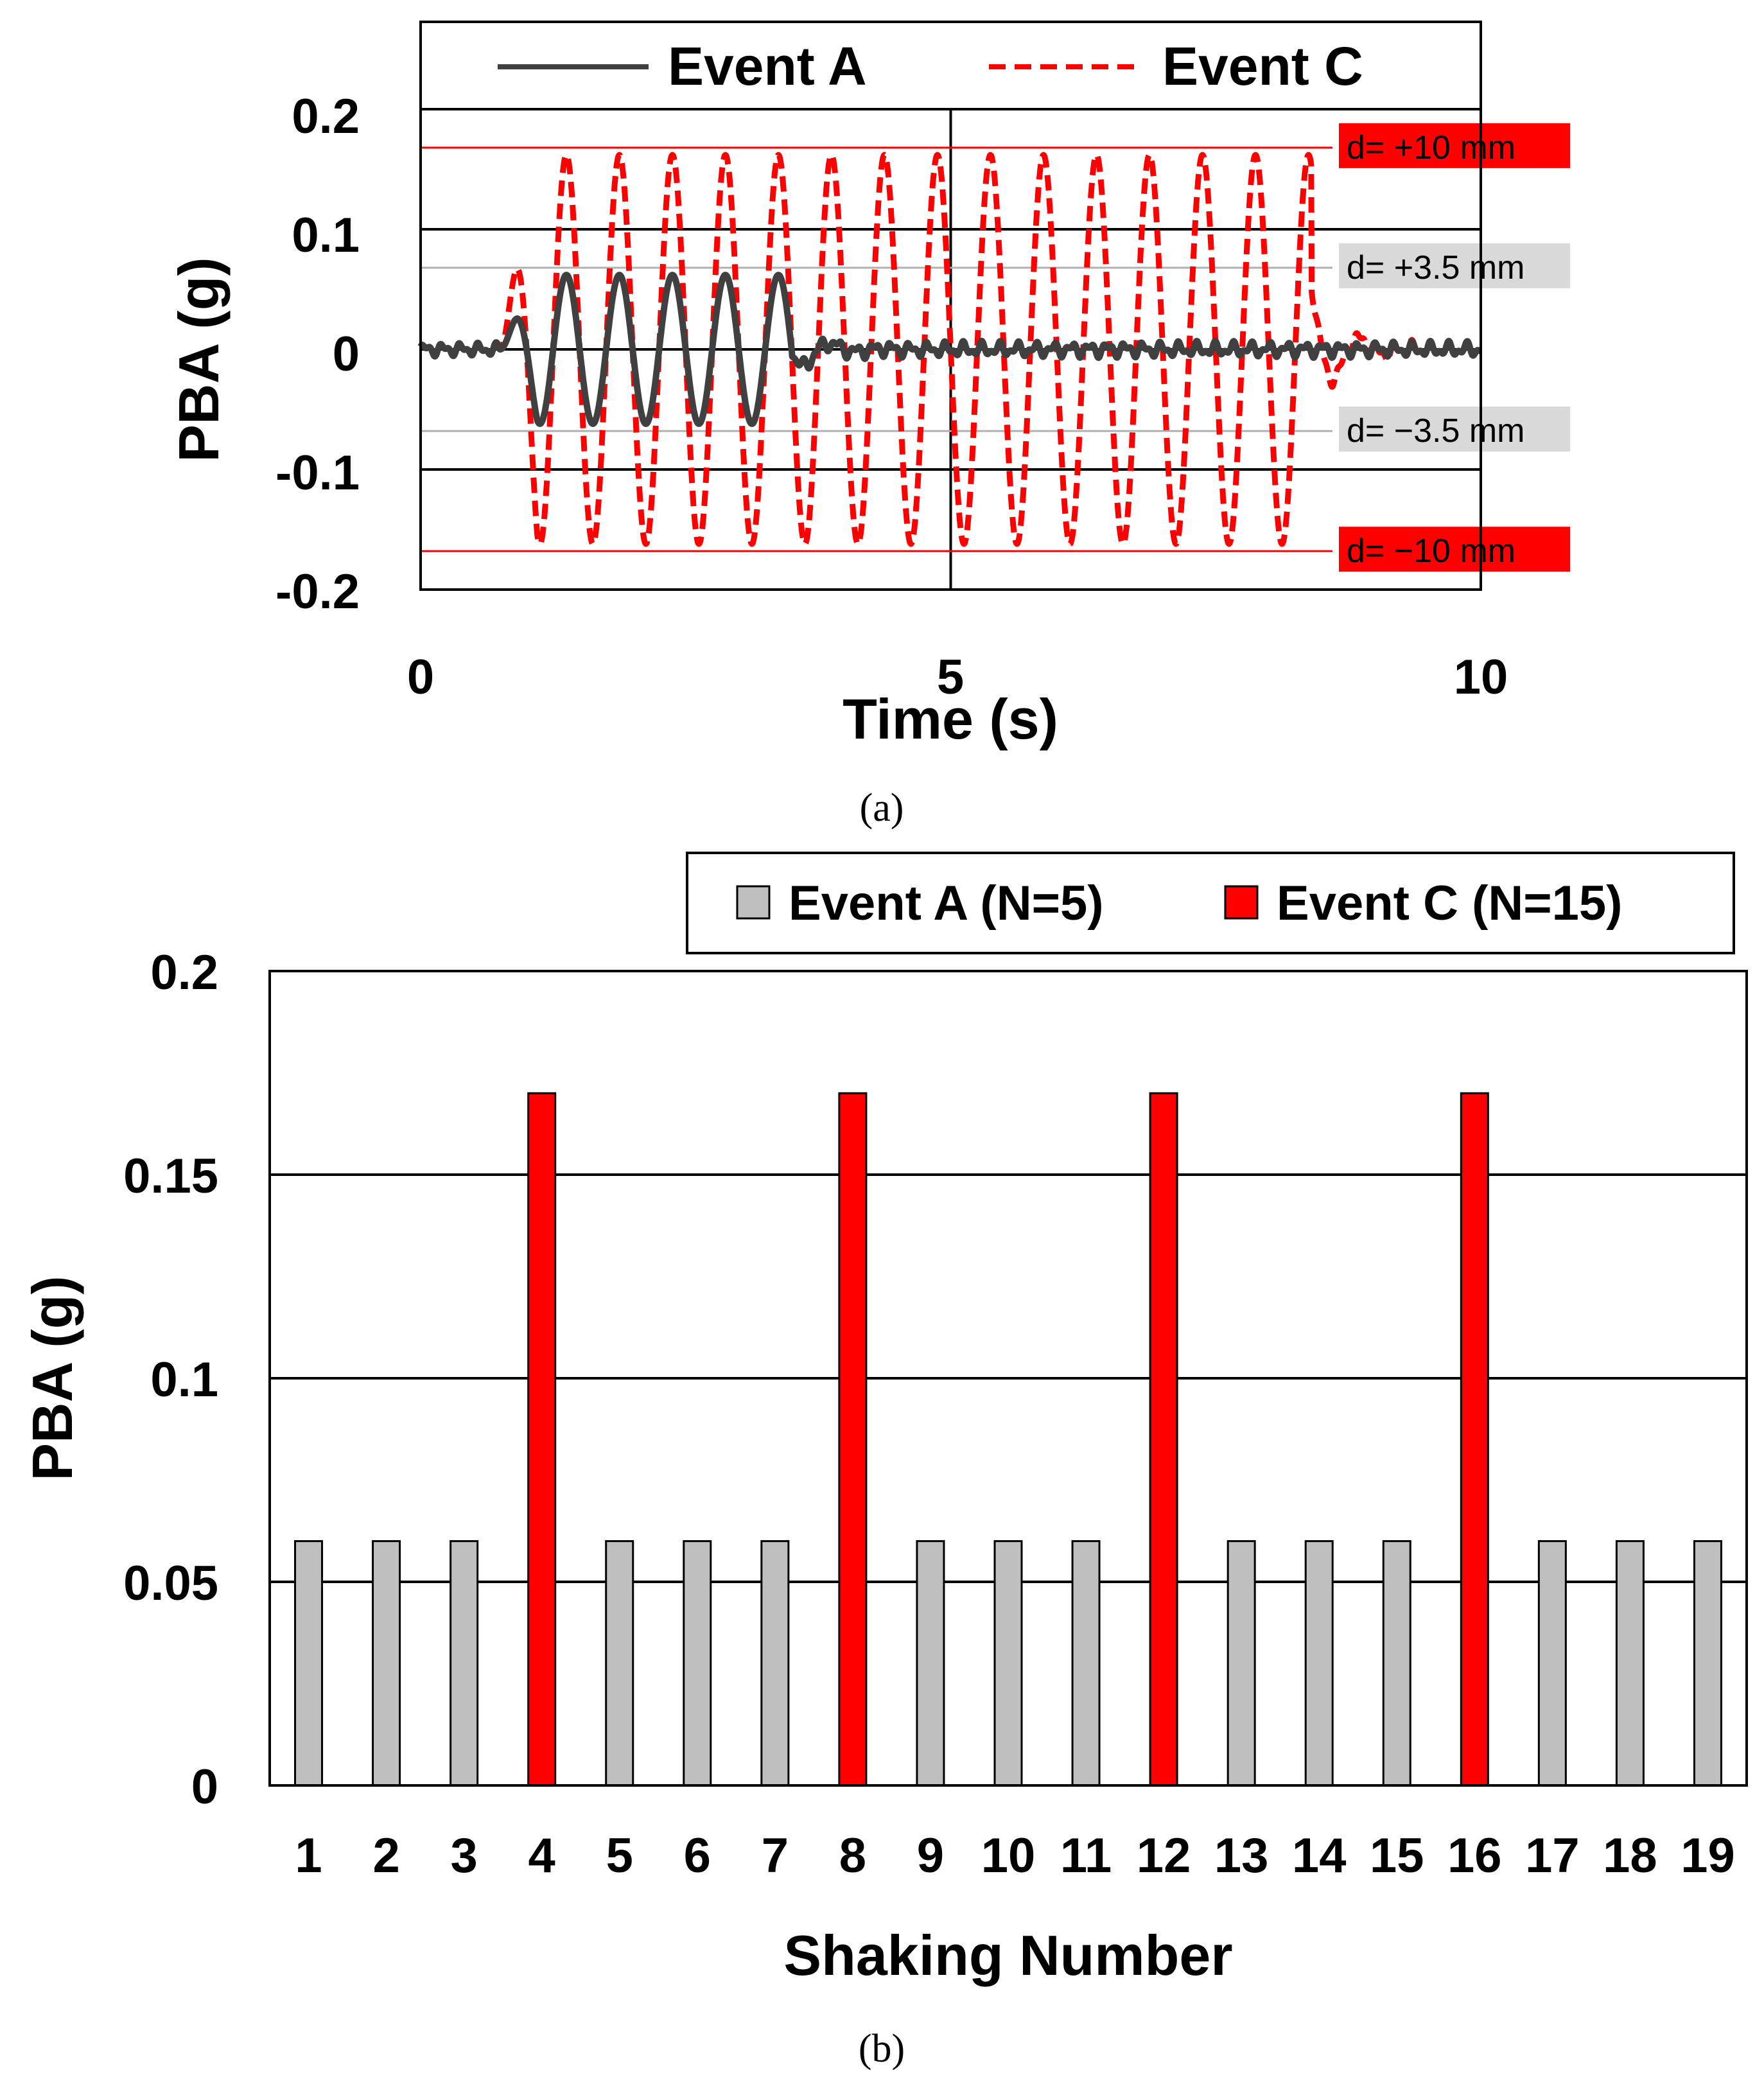  Describe the element at coordinates (1630, 1855) in the screenshot. I see `b-xtick-18: 18` at that location.